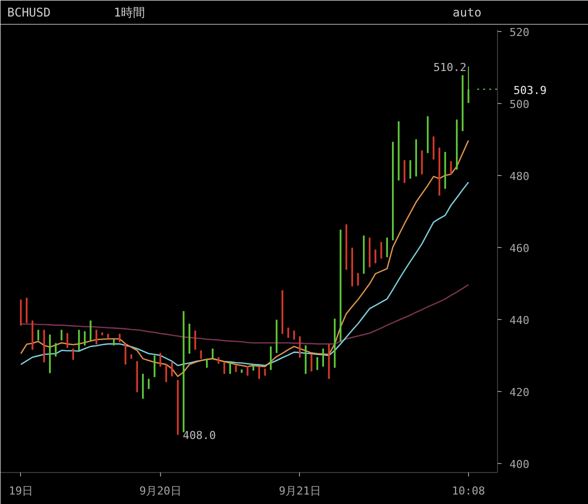 The width and height of the screenshot is (588, 504). I want to click on y-tick-label: 520, so click(520, 32).